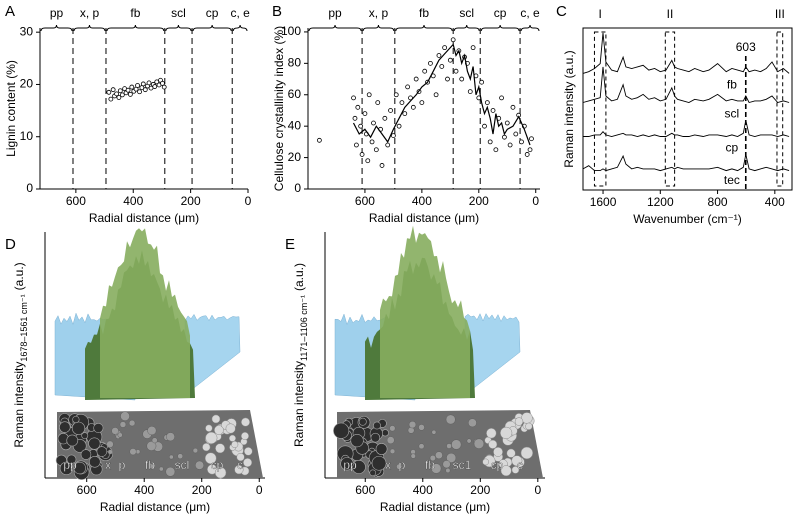 Image resolution: width=794 pixels, height=525 pixels. What do you see at coordinates (295, 94) in the screenshot?
I see `y-tick-label: 60` at bounding box center [295, 94].